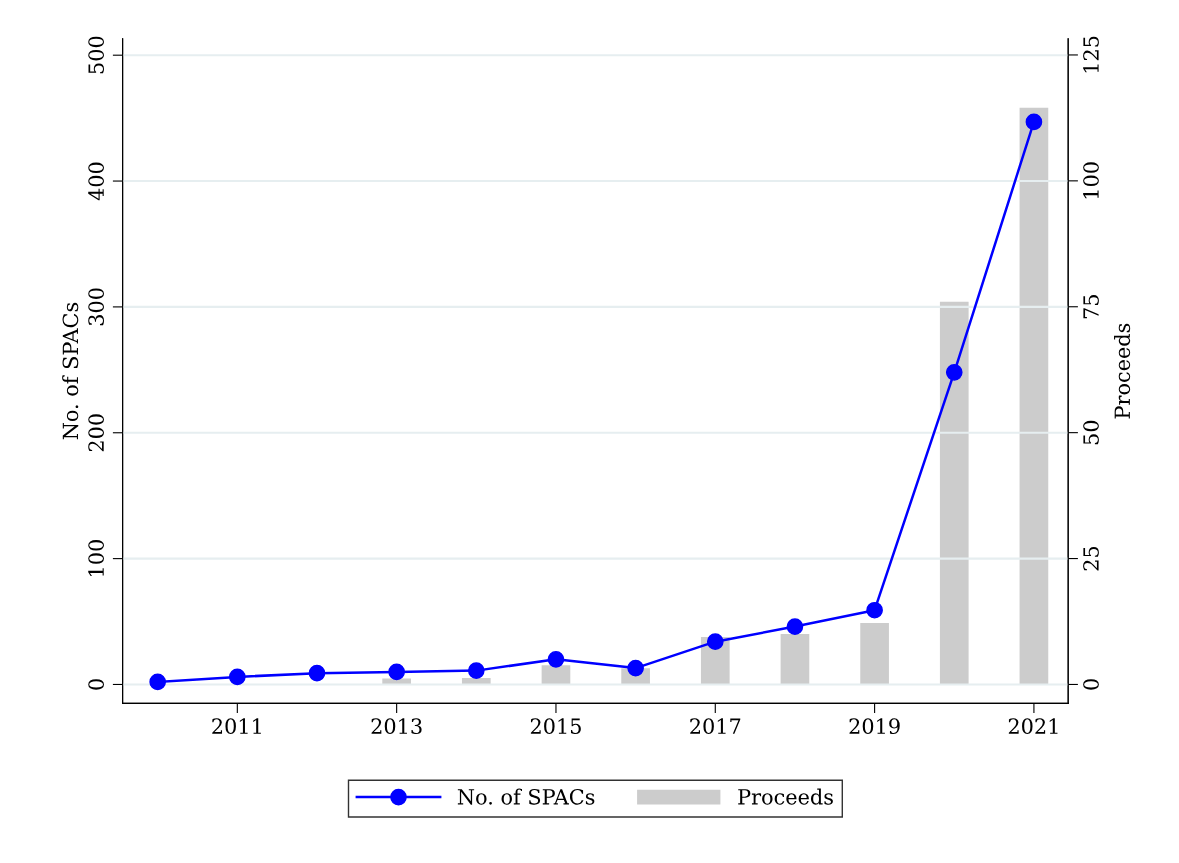 The image size is (1179, 863). Describe the element at coordinates (96, 181) in the screenshot. I see `y-tick-label: 400` at that location.